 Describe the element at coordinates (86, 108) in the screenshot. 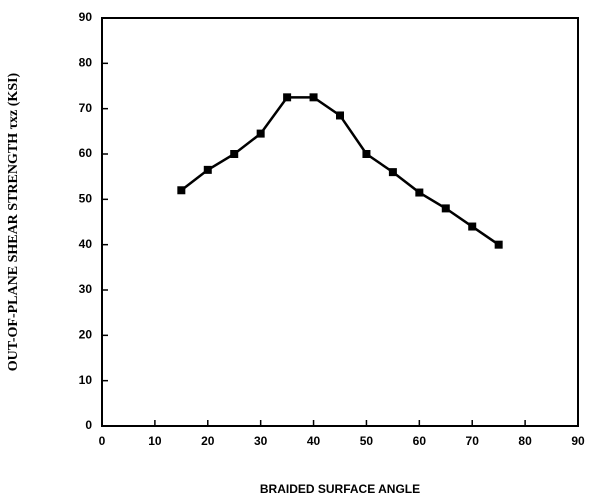

I see `y-tick-label: 70` at that location.